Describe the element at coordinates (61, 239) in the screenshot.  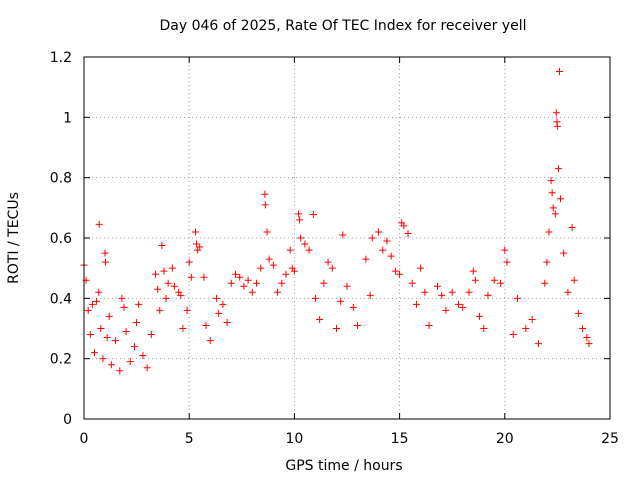
I see `y-tick-label: 0.6` at that location.